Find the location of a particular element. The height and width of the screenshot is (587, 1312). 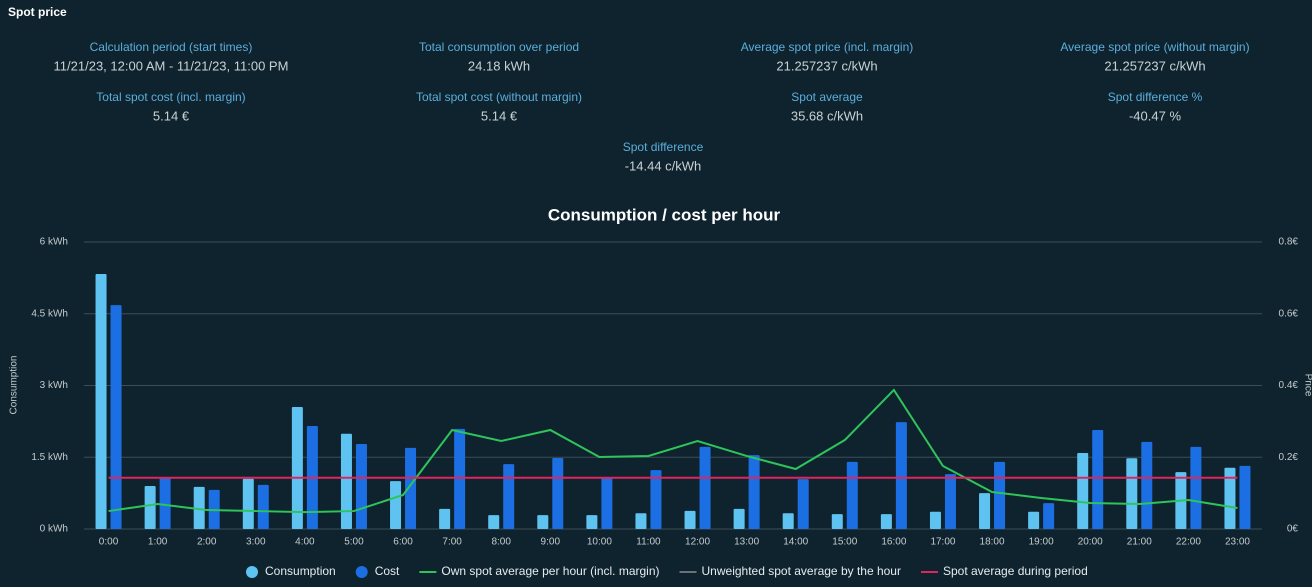

stat-label: Total consumption over period is located at coordinates (499, 47).